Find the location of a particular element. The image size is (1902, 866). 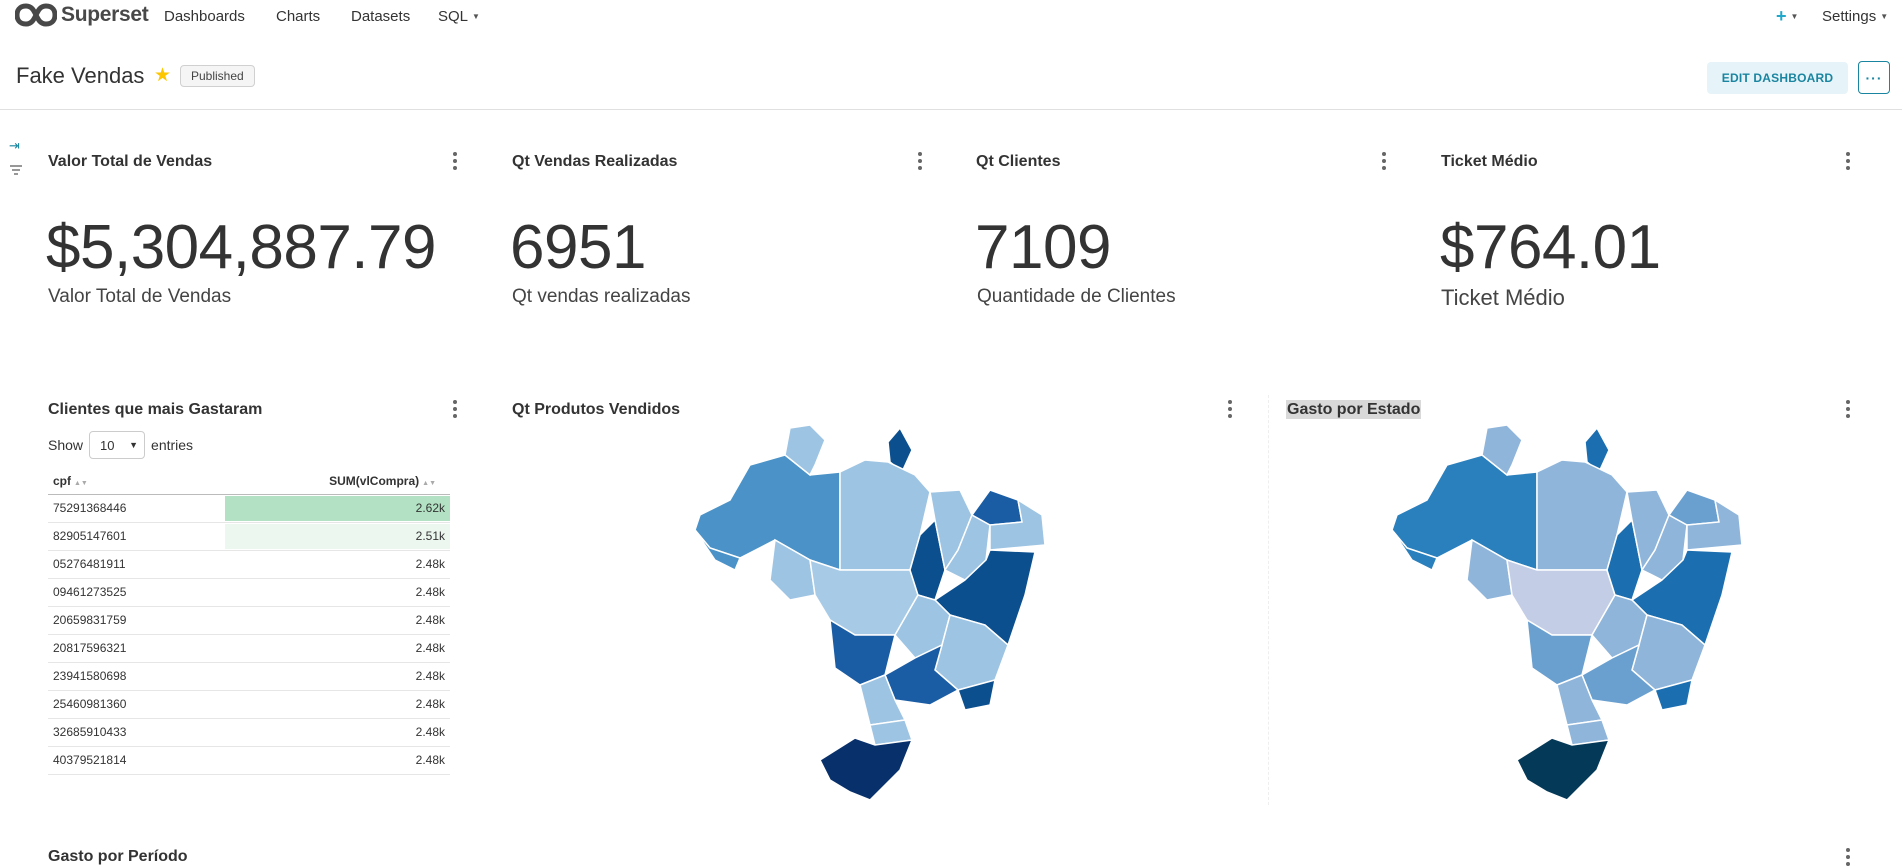

entries-label: entries is located at coordinates (172, 445).